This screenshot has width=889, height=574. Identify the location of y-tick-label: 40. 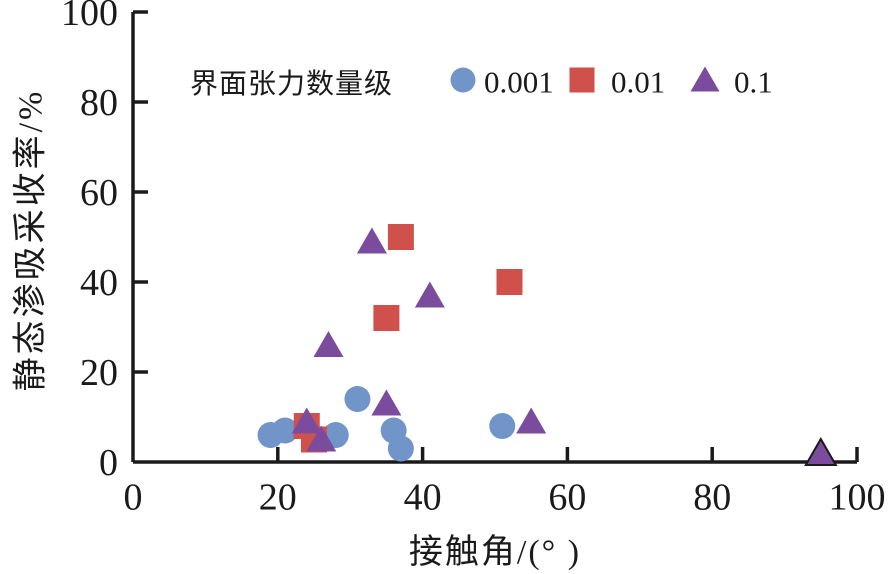
(99, 283).